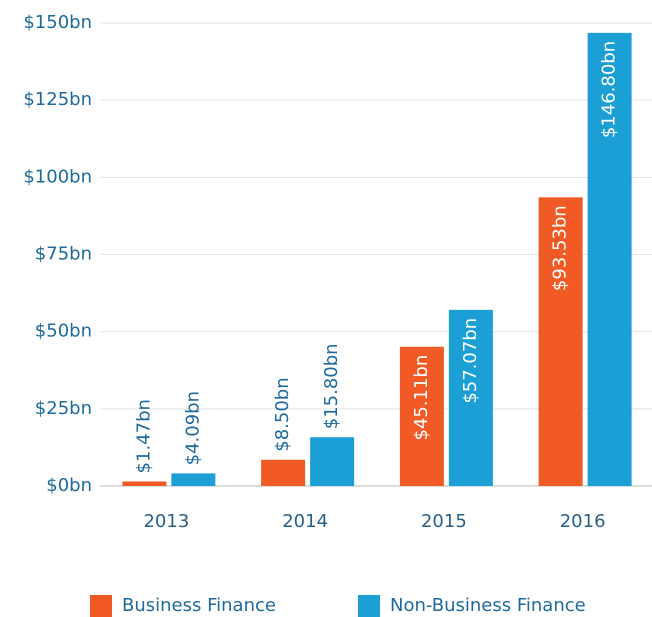  What do you see at coordinates (583, 521) in the screenshot?
I see `x-tick-label: 2016` at bounding box center [583, 521].